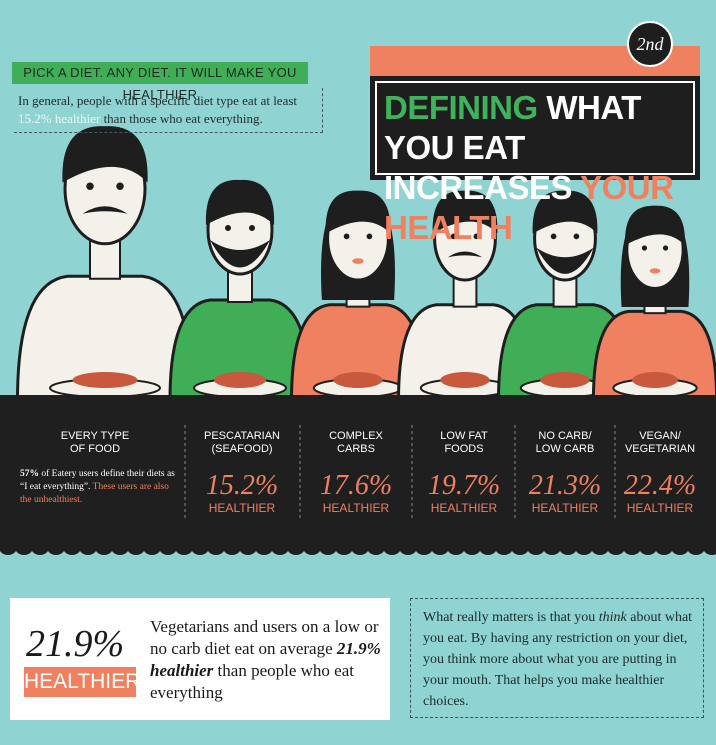 This screenshot has width=716, height=745. I want to click on column-name: FOODS, so click(464, 449).